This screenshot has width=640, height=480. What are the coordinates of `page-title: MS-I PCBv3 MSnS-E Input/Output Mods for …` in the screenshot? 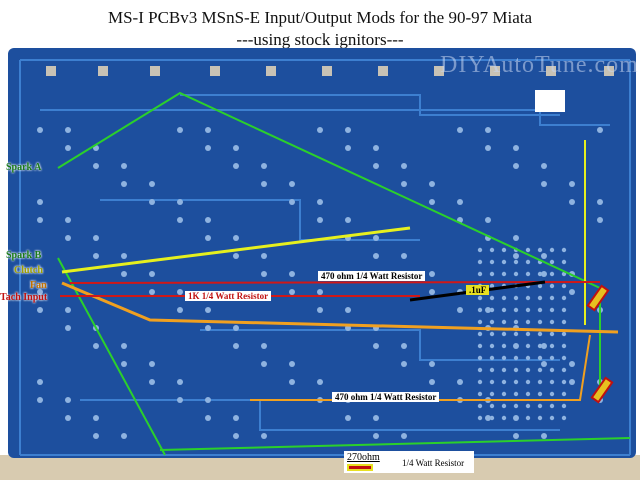 It's located at (320, 17).